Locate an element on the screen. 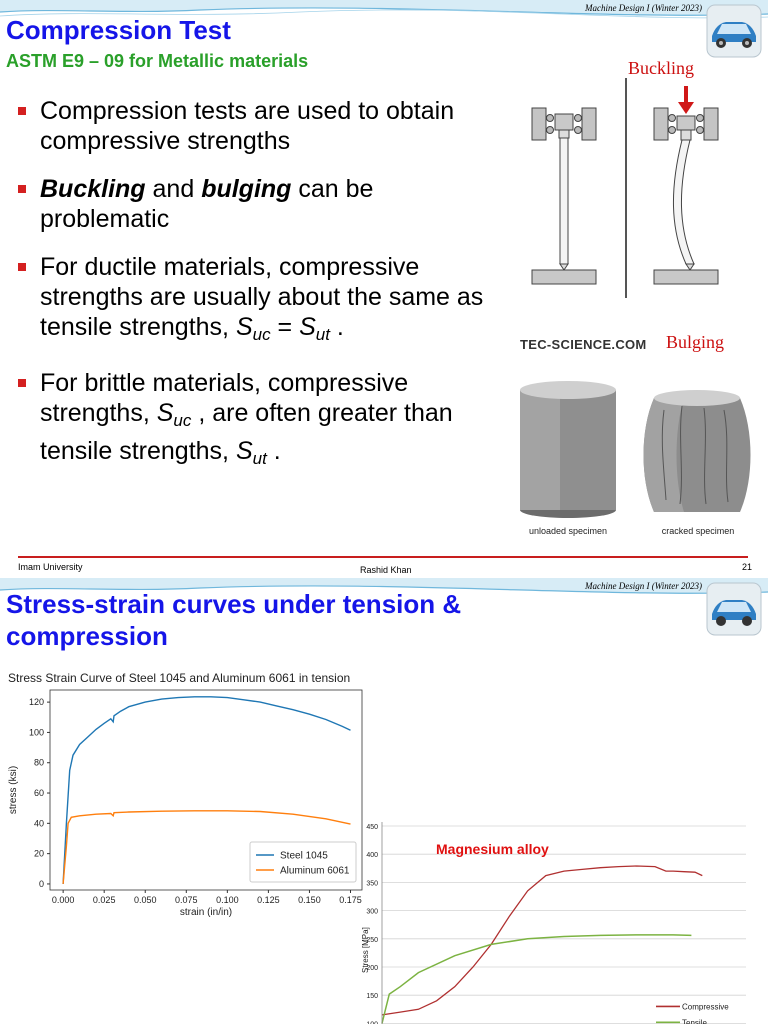 The width and height of the screenshot is (768, 1024). bulging-label: Bulging is located at coordinates (695, 342).